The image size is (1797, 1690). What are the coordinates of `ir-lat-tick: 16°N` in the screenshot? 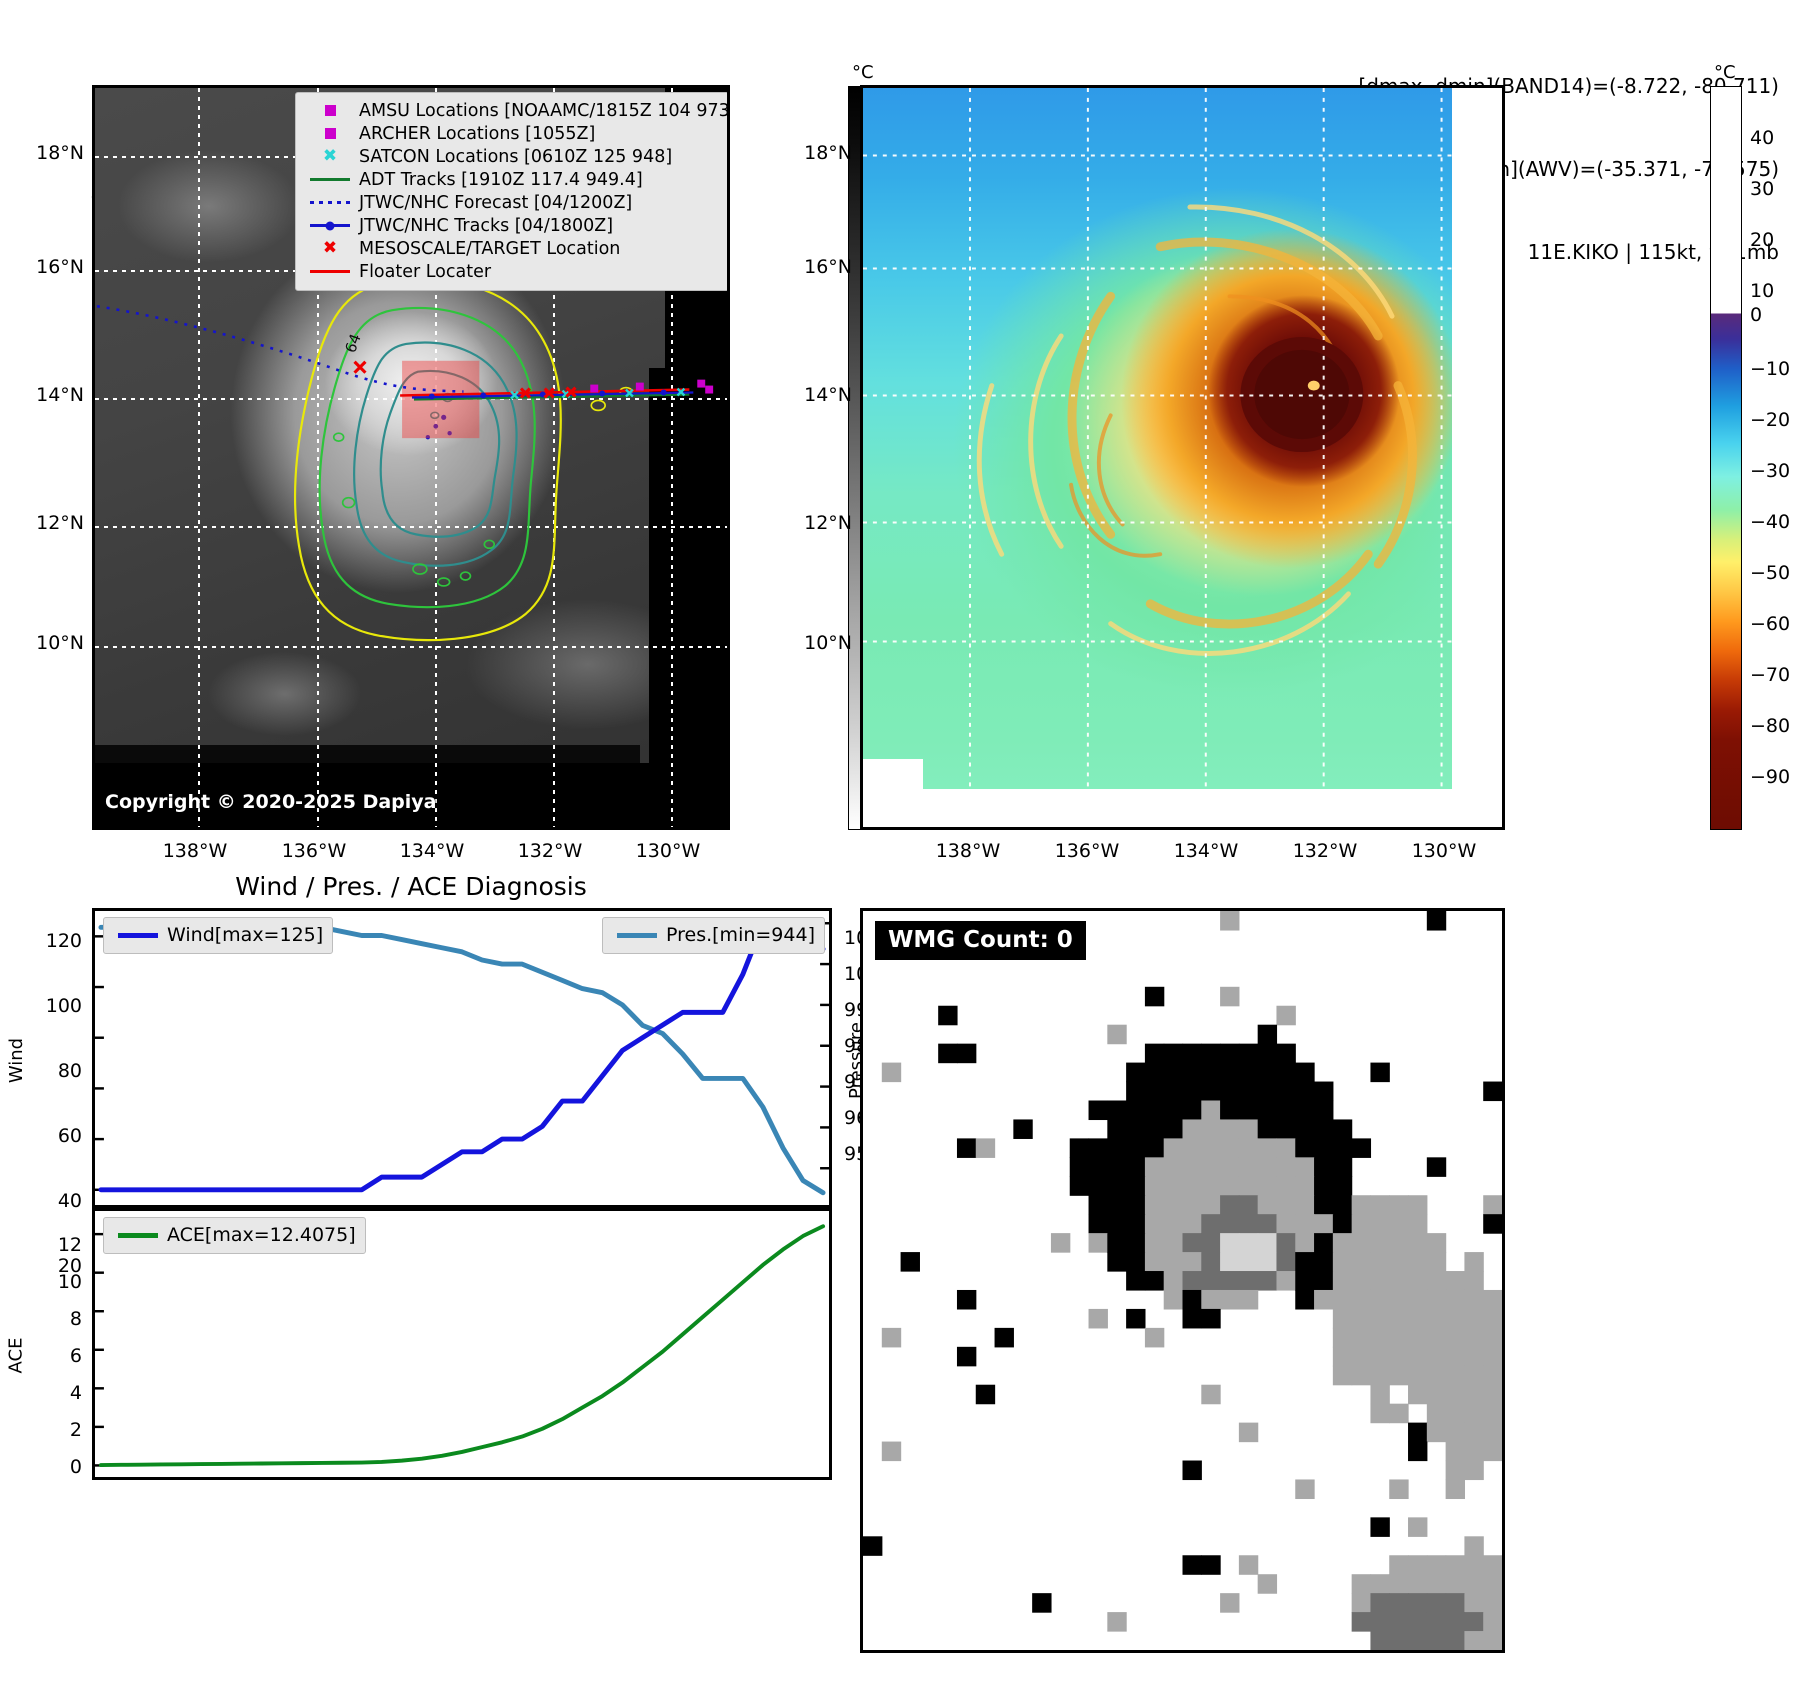 It's located at (60, 267).